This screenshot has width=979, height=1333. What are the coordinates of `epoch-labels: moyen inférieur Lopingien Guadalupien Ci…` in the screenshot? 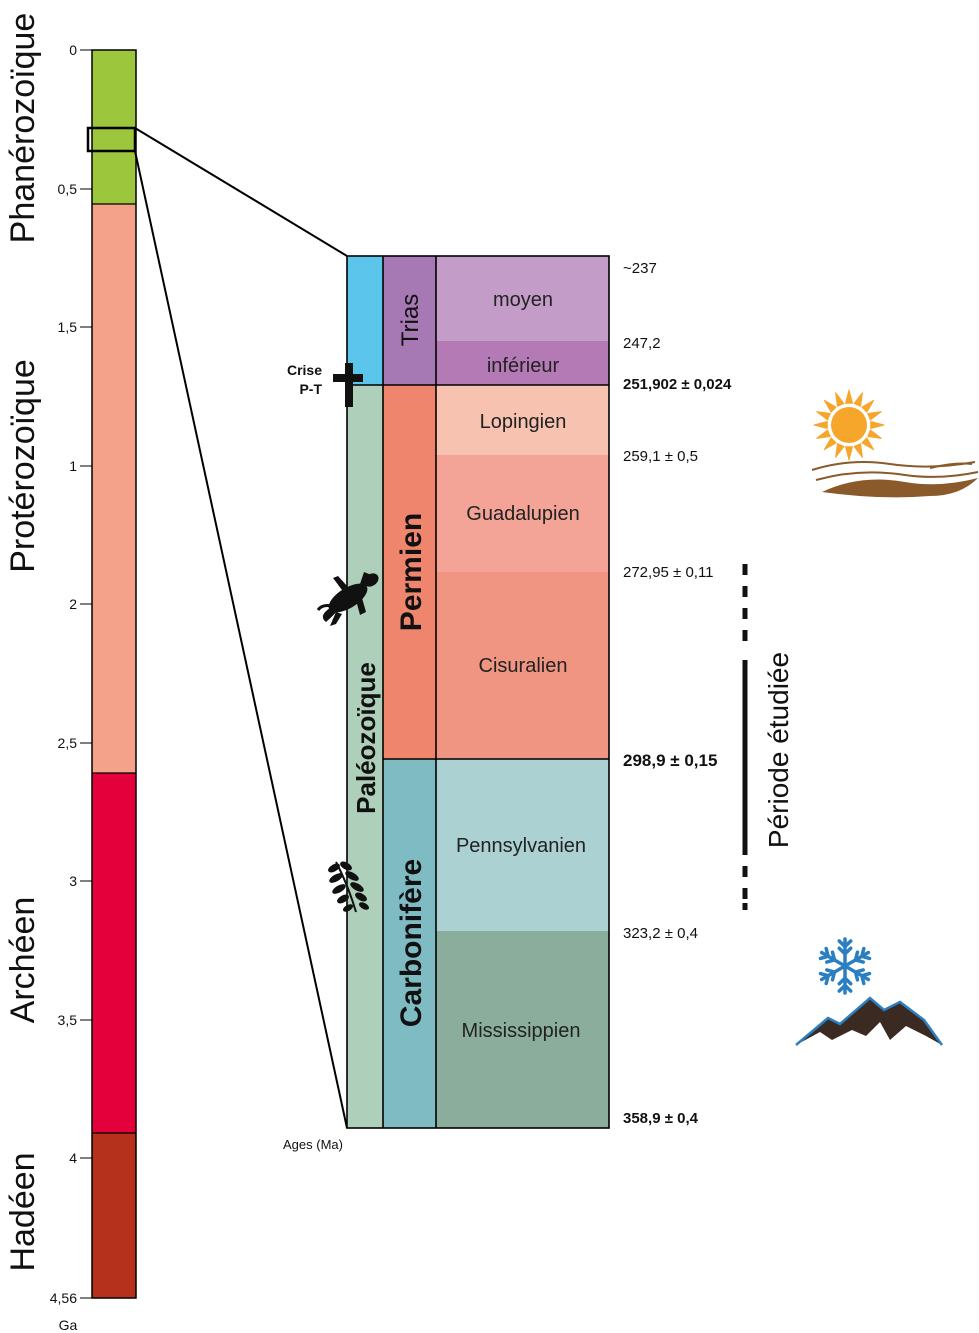 It's located at (521, 665).